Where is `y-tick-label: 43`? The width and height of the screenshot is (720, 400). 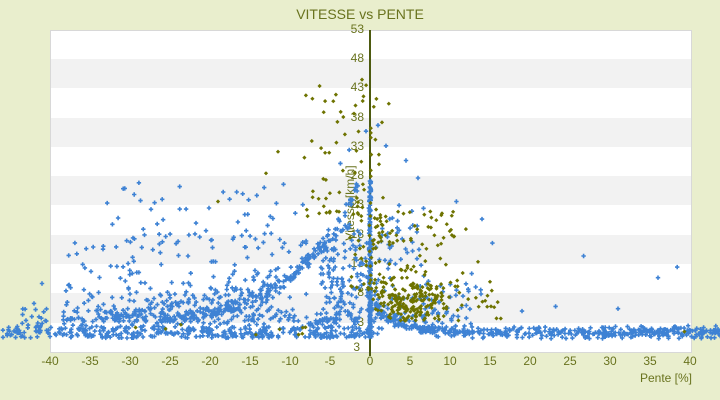 y-tick-label: 43 is located at coordinates (357, 87).